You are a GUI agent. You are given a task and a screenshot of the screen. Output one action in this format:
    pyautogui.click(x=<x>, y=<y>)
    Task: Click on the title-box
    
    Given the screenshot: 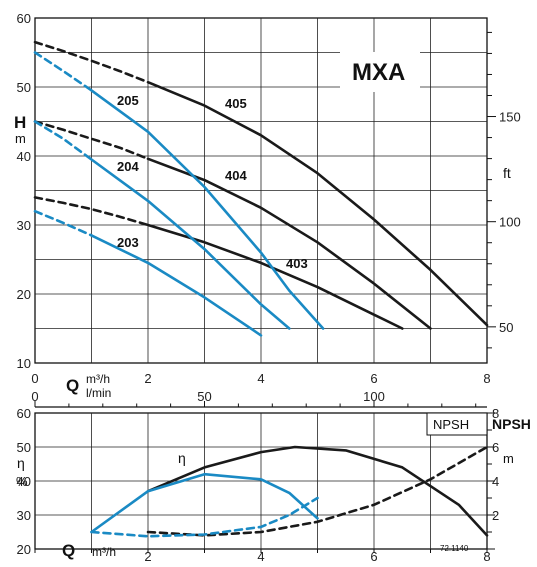 What is the action you would take?
    pyautogui.click(x=380, y=72)
    